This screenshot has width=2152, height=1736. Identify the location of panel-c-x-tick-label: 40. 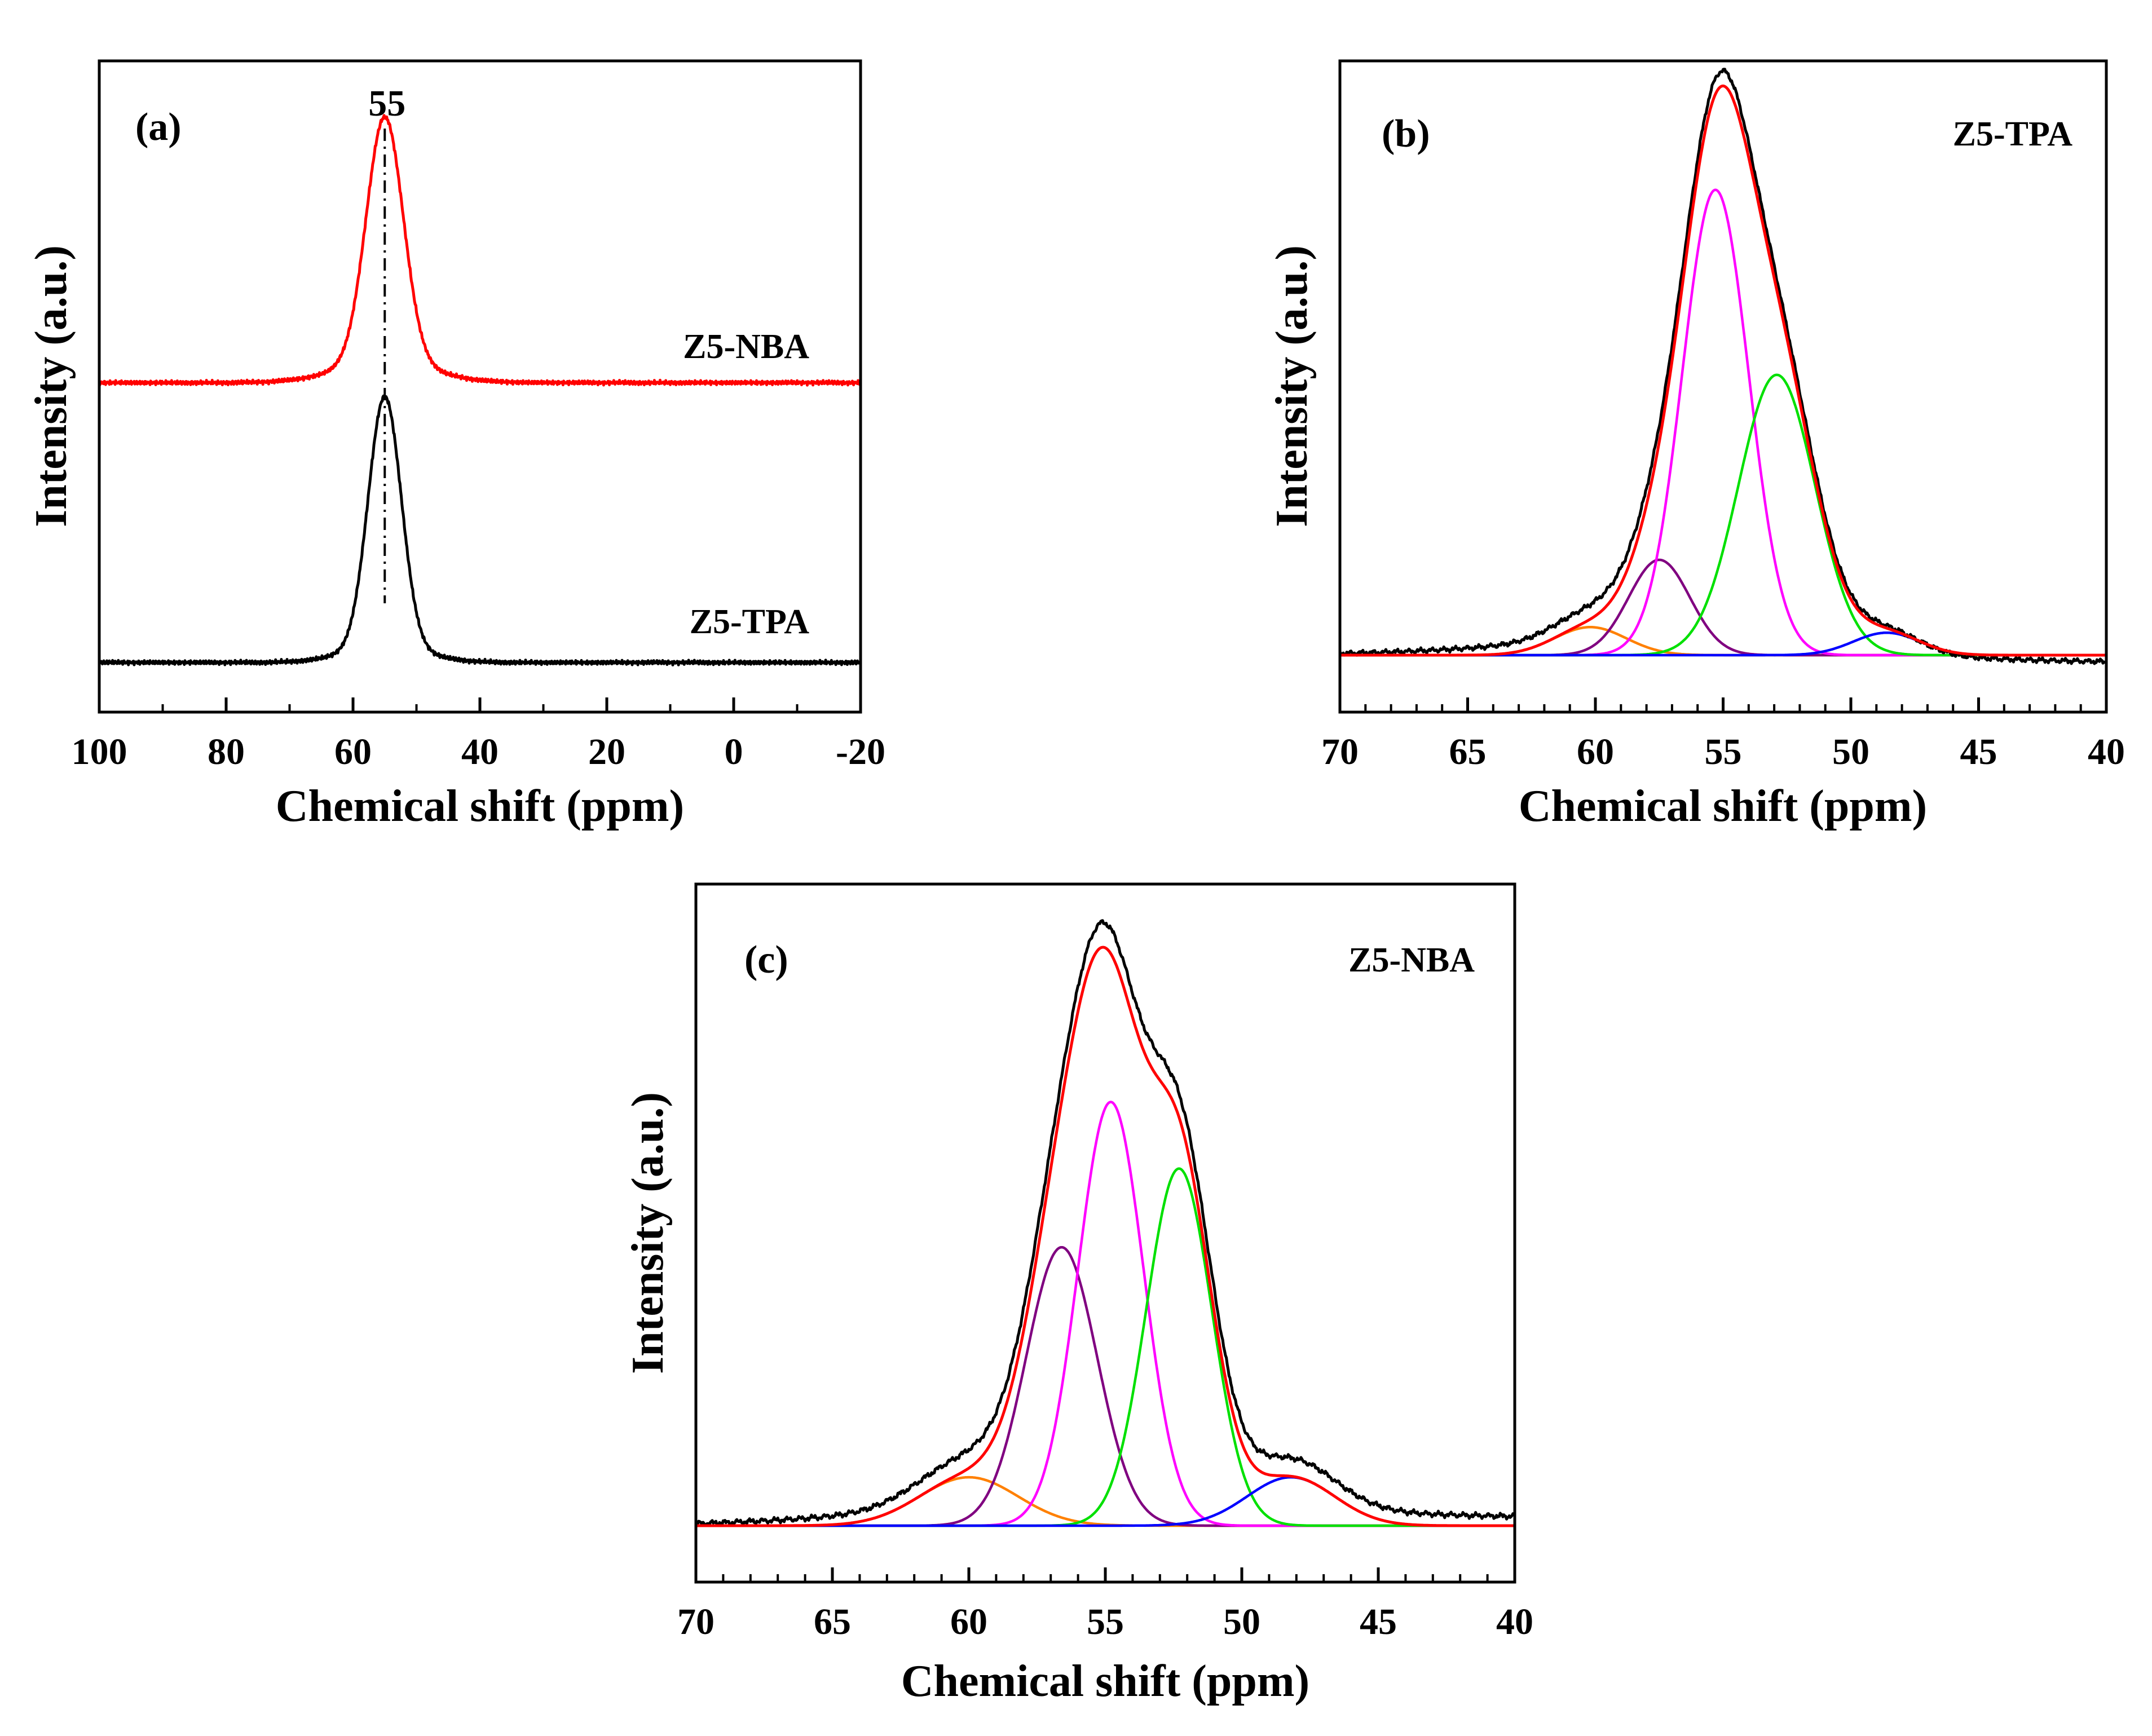
(1514, 1621).